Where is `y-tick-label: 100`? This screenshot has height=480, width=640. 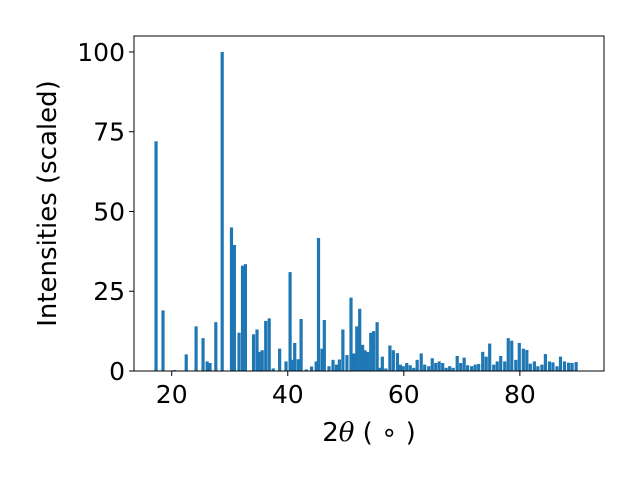
y-tick-label: 100 is located at coordinates (101, 52).